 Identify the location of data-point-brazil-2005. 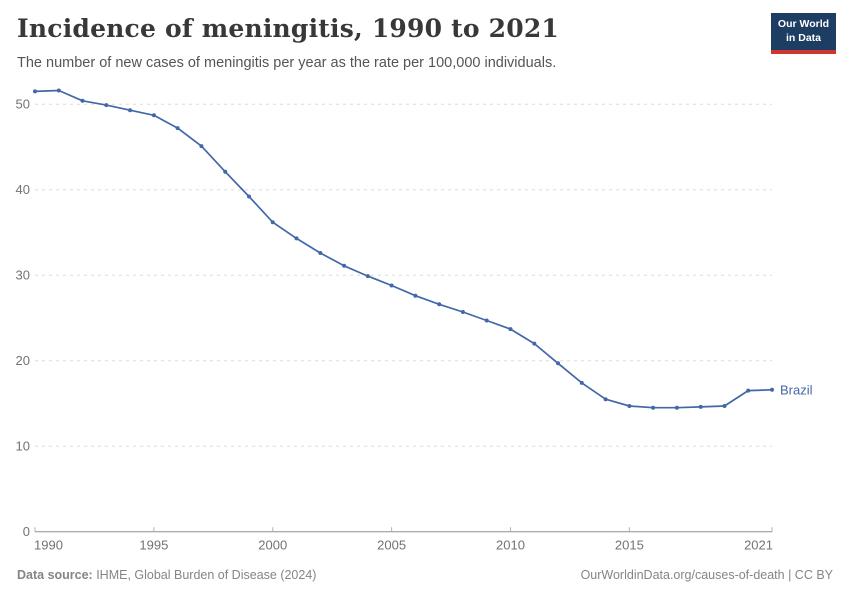
(391, 285).